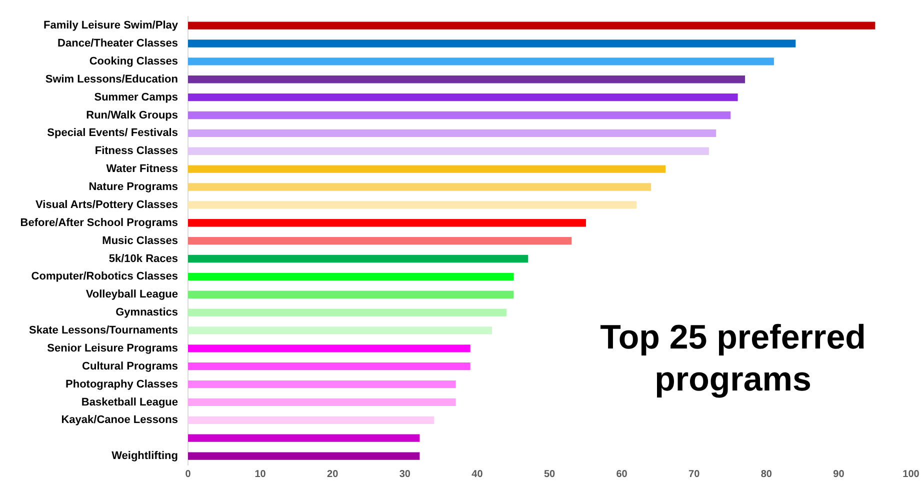 This screenshot has width=923, height=483. What do you see at coordinates (112, 133) in the screenshot?
I see `y-tick-label: Special Events/ Festivals` at bounding box center [112, 133].